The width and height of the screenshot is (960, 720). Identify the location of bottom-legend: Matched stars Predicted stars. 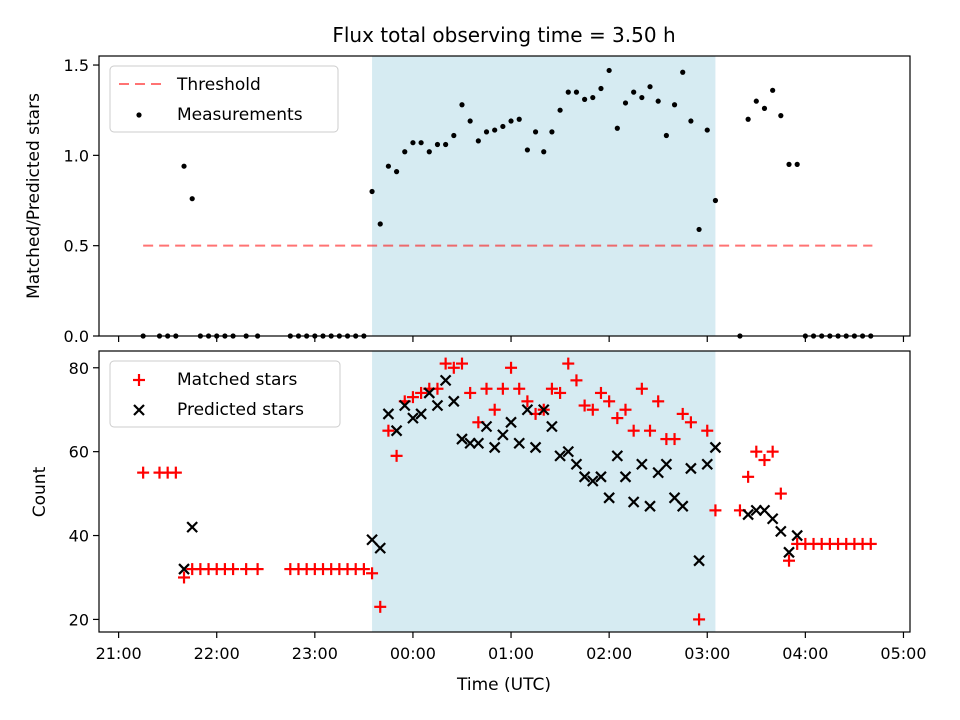
(225, 394).